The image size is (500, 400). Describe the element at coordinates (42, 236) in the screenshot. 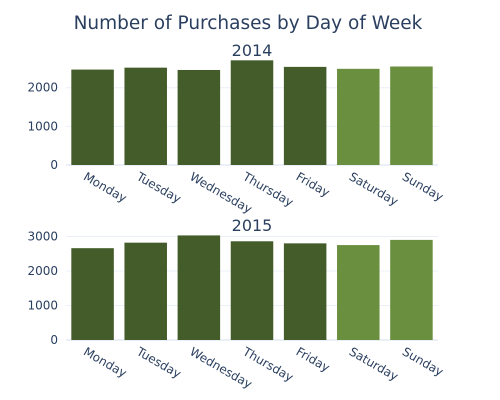

I see `y-tick-label: 3000` at that location.